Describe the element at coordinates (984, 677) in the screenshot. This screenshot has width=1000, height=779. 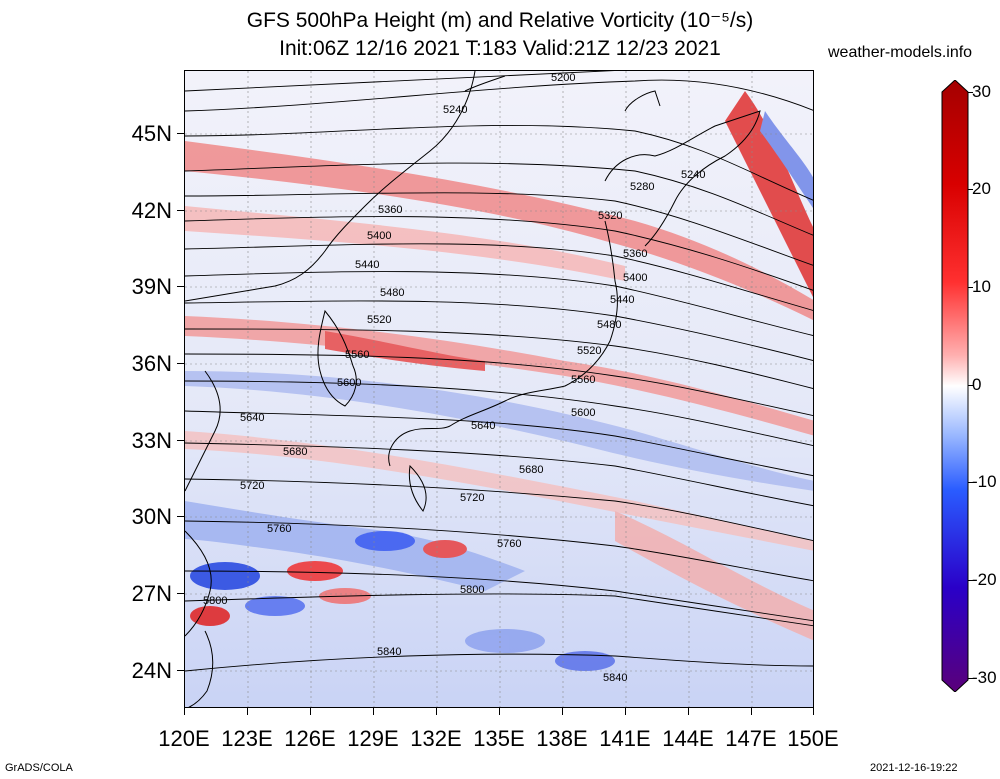
I see `colorbar-label: -30` at that location.